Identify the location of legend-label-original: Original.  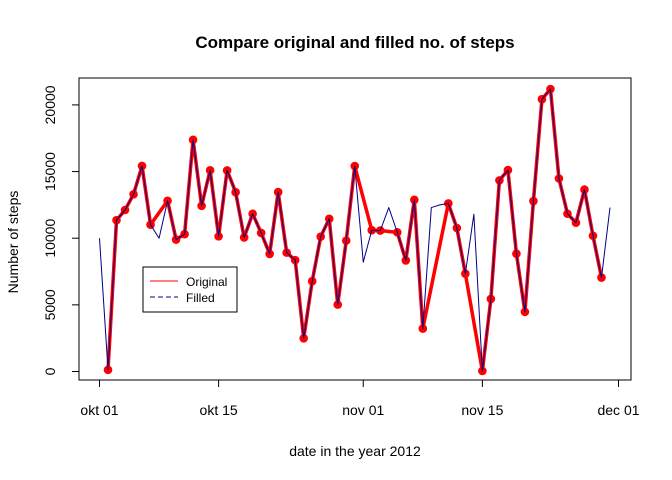
(206, 282).